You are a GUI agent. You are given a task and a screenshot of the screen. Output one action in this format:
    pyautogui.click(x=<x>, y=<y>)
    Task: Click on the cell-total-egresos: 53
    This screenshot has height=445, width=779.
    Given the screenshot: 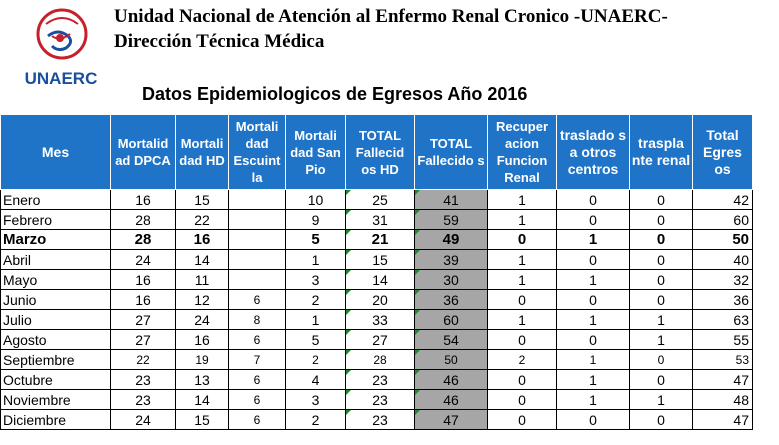 What is the action you would take?
    pyautogui.click(x=722, y=359)
    